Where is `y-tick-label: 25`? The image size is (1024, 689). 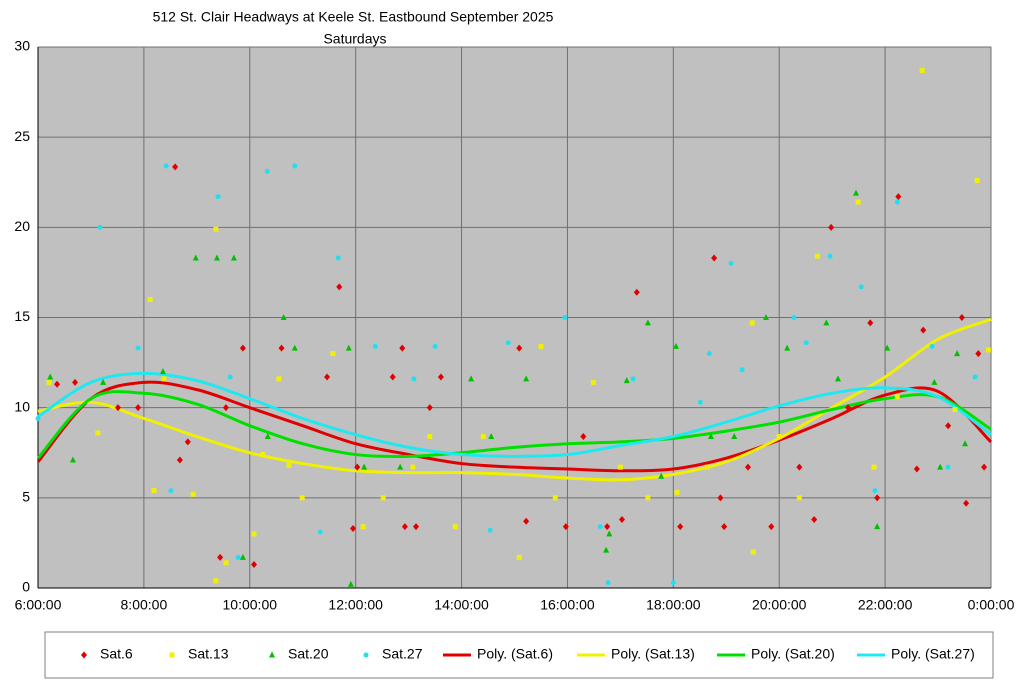 y-tick-label: 25 is located at coordinates (22, 136).